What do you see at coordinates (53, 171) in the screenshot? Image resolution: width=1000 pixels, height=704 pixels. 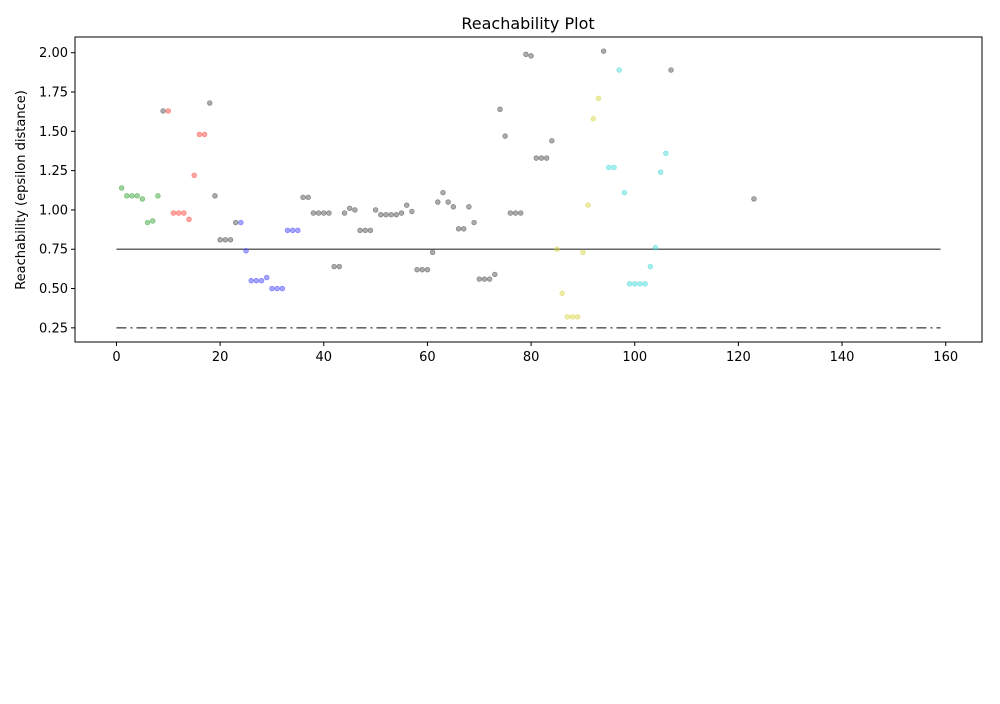 I see `y-tick-label: 1.25` at bounding box center [53, 171].